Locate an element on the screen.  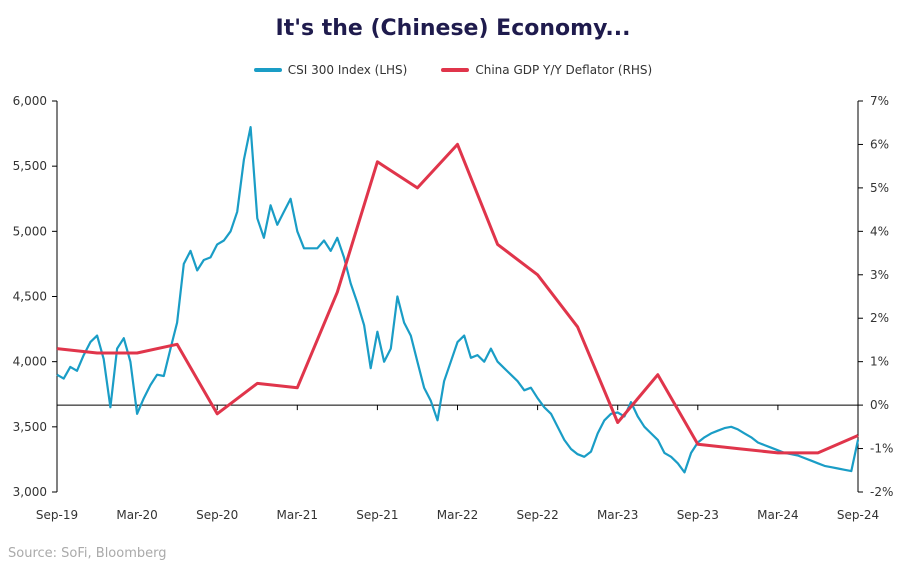
y-right-tick-label: 6% is located at coordinates (879, 144).